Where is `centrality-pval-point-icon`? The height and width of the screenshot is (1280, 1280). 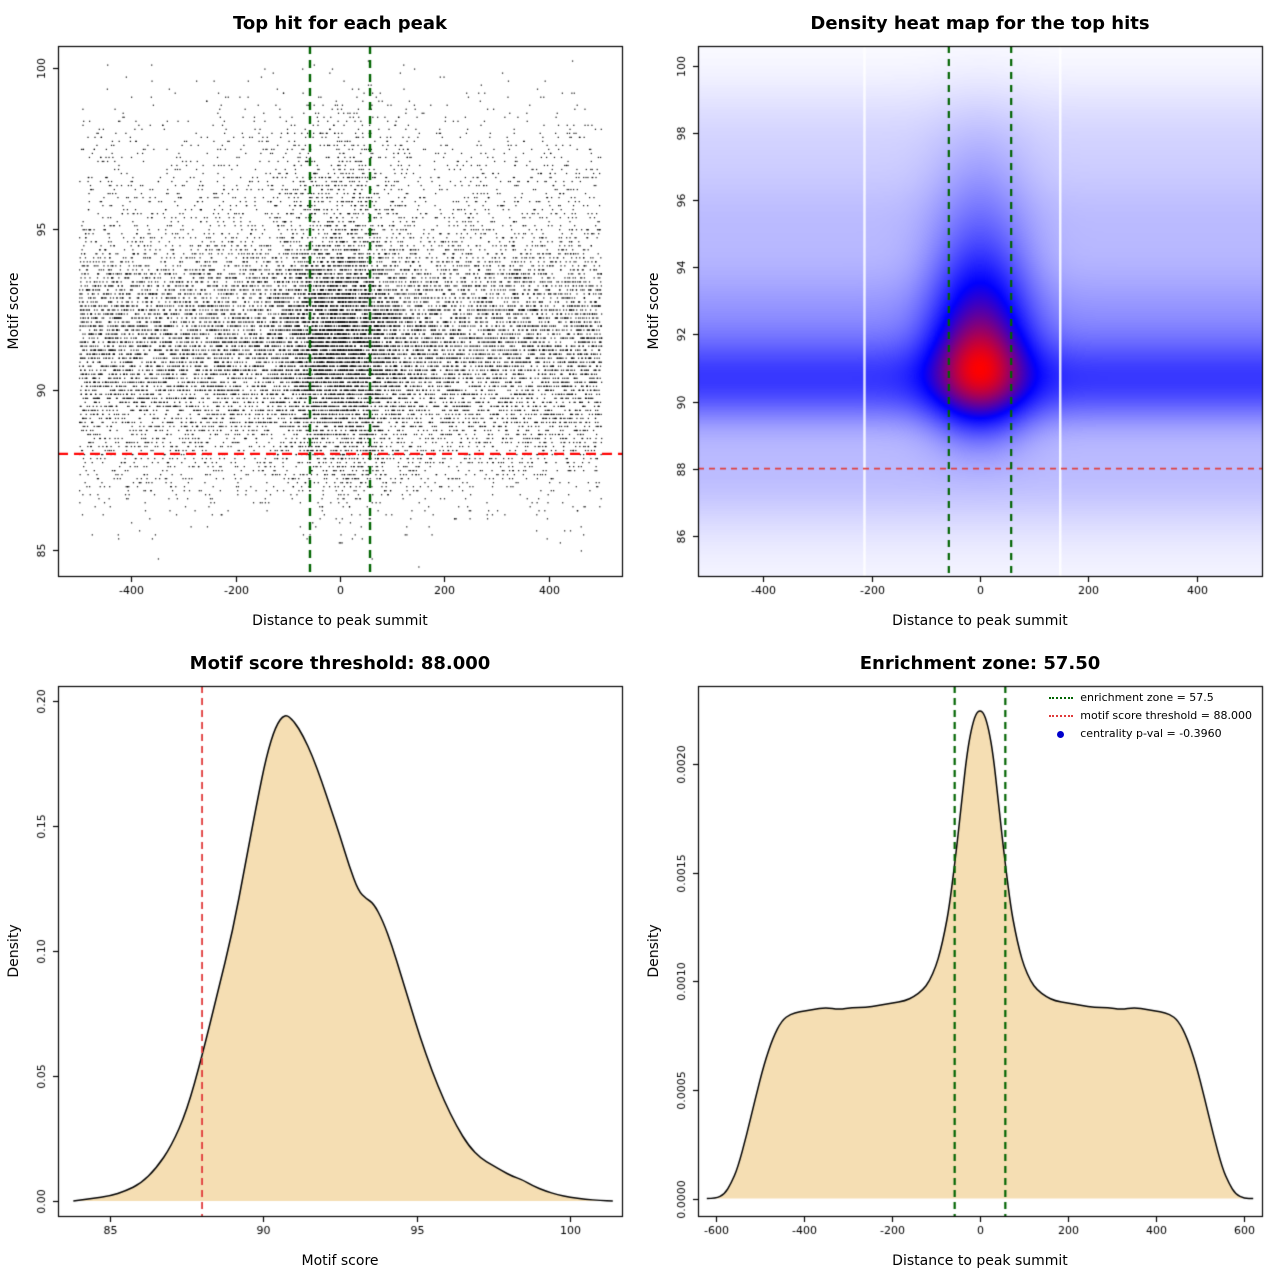
centrality-pval-point-icon is located at coordinates (1061, 734).